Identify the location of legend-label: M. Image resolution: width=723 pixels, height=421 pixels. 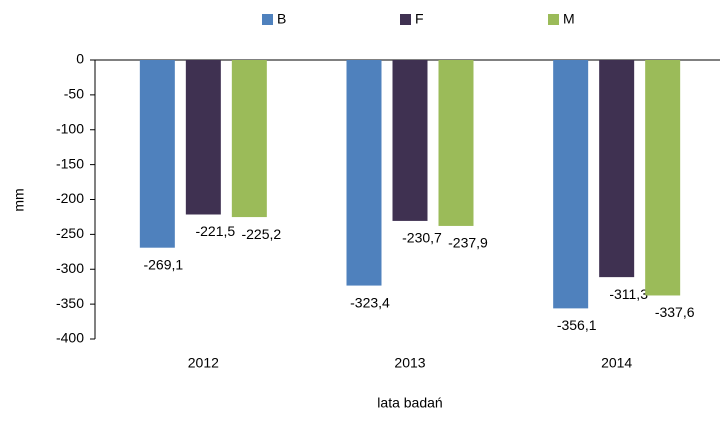
(569, 19).